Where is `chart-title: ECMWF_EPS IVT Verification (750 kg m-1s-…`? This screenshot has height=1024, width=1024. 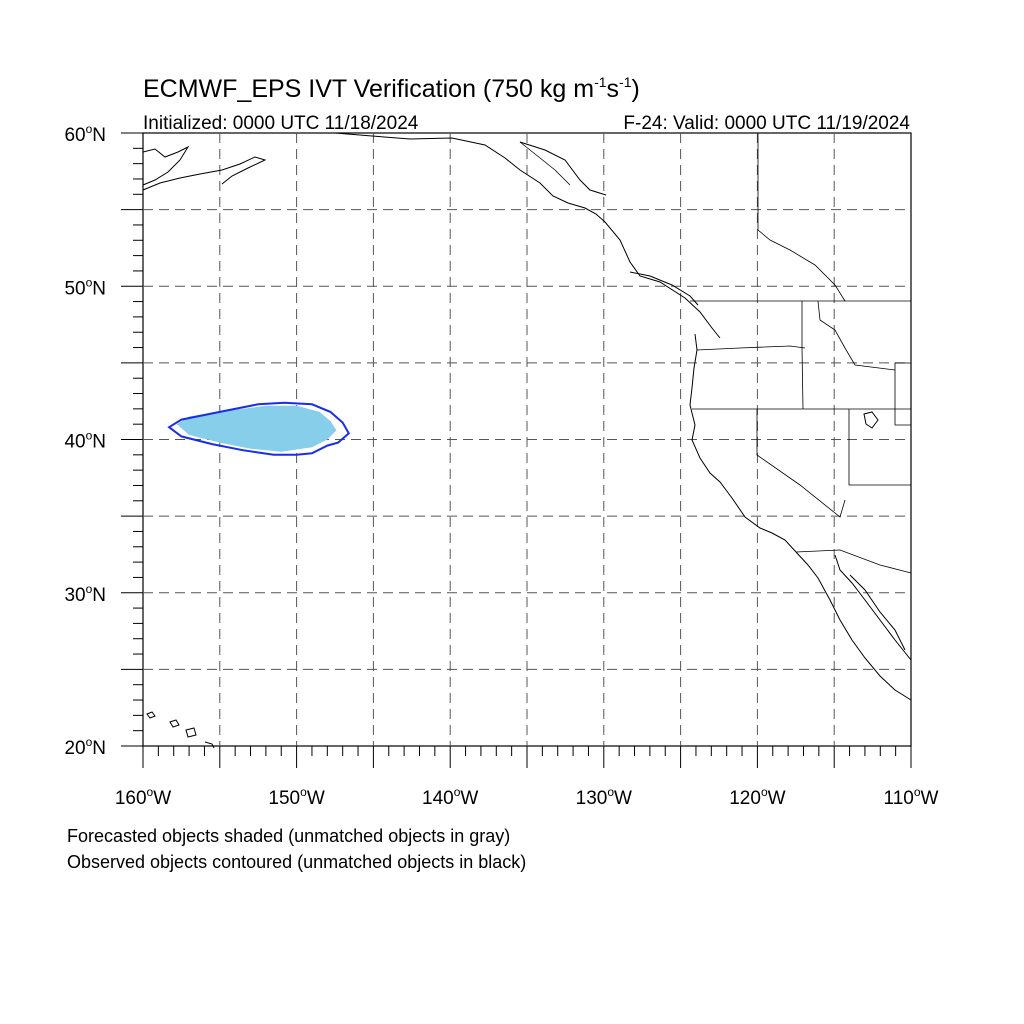
chart-title: ECMWF_EPS IVT Verification (750 kg m-1s-… is located at coordinates (391, 88).